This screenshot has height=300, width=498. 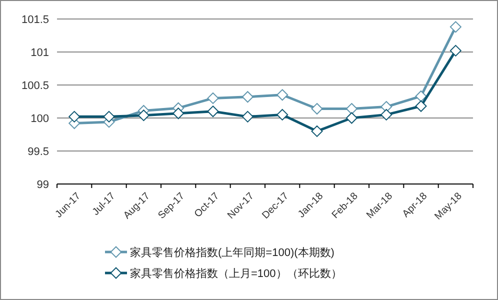 I want to click on y-tick-label: 101, so click(x=39, y=52).